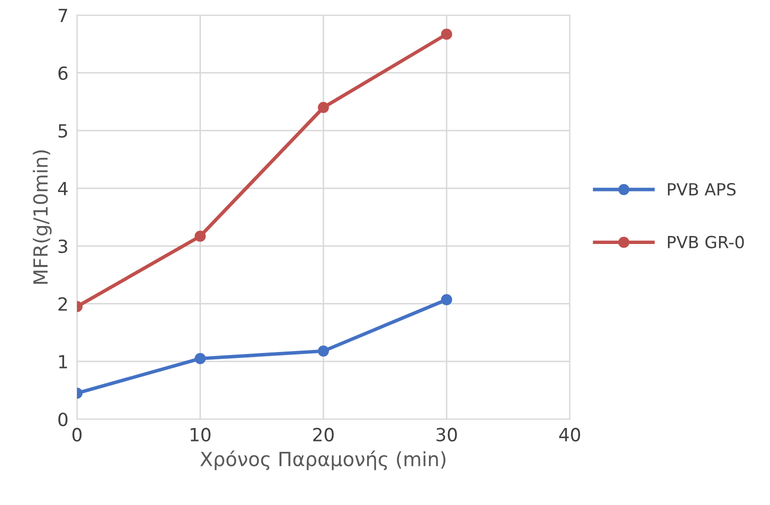 The height and width of the screenshot is (505, 770). Describe the element at coordinates (42, 217) in the screenshot. I see `y-axis-title: MFR(g/10min)` at that location.